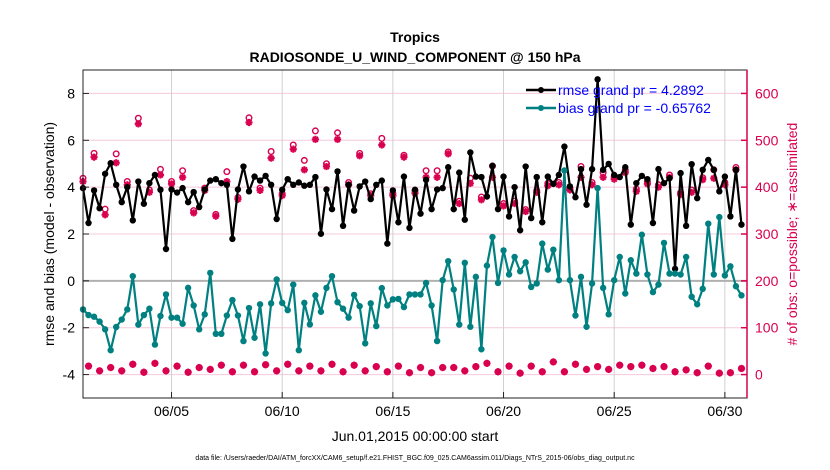 This screenshot has width=830, height=470. What do you see at coordinates (69, 328) in the screenshot?
I see `y-tick-label: -2` at bounding box center [69, 328].